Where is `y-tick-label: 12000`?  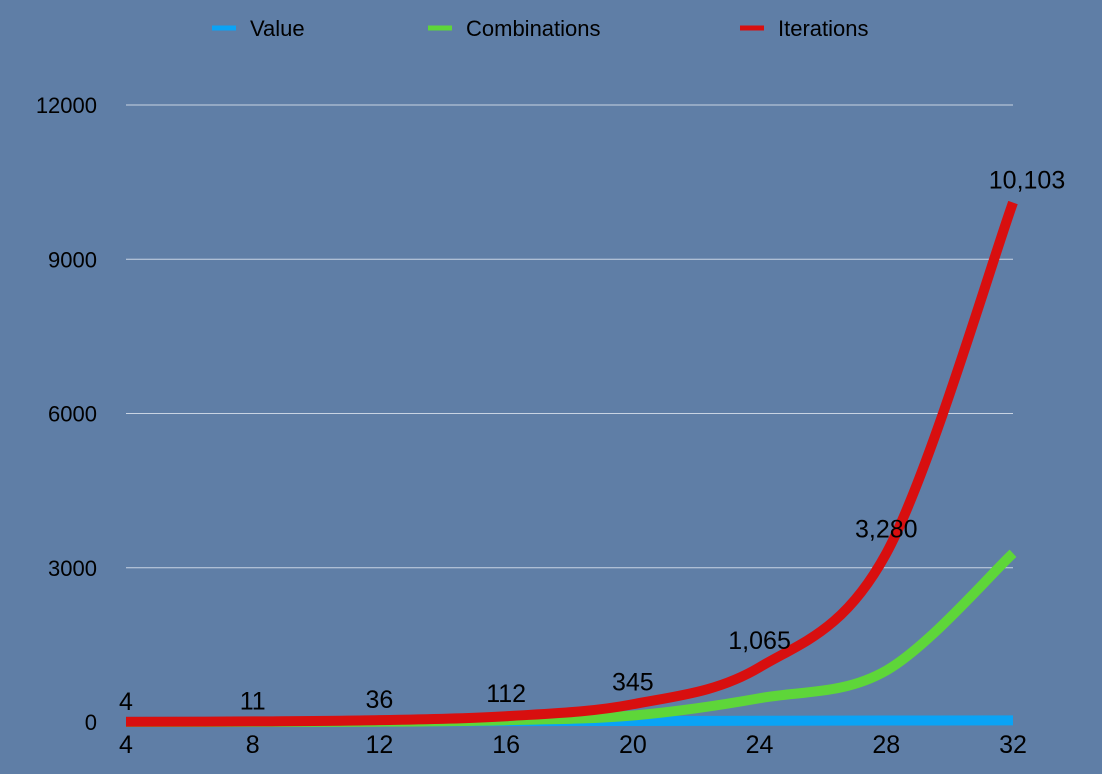 y-tick-label: 12000 is located at coordinates (66, 105).